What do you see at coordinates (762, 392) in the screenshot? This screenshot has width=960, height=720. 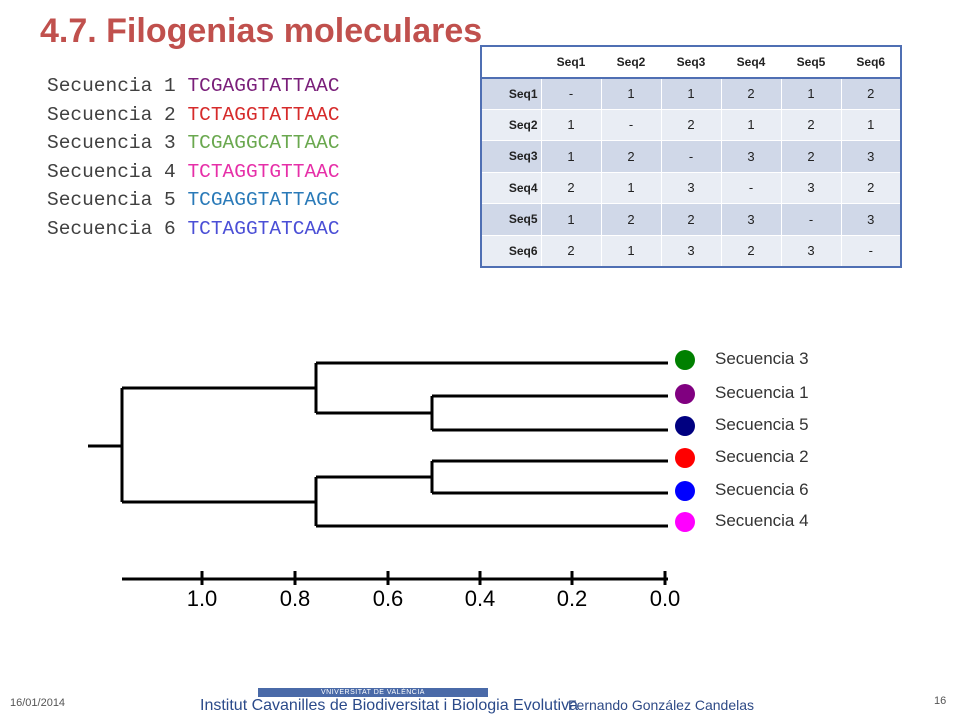 I see `leaf-label: Secuencia 1` at bounding box center [762, 392].